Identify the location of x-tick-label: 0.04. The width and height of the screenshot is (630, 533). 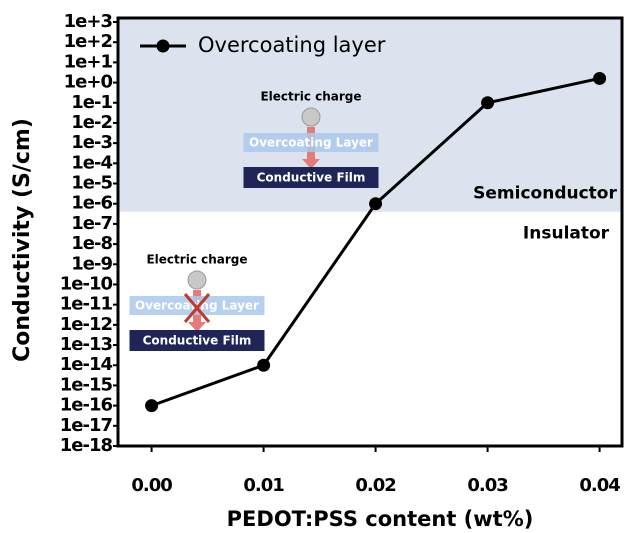
(599, 485).